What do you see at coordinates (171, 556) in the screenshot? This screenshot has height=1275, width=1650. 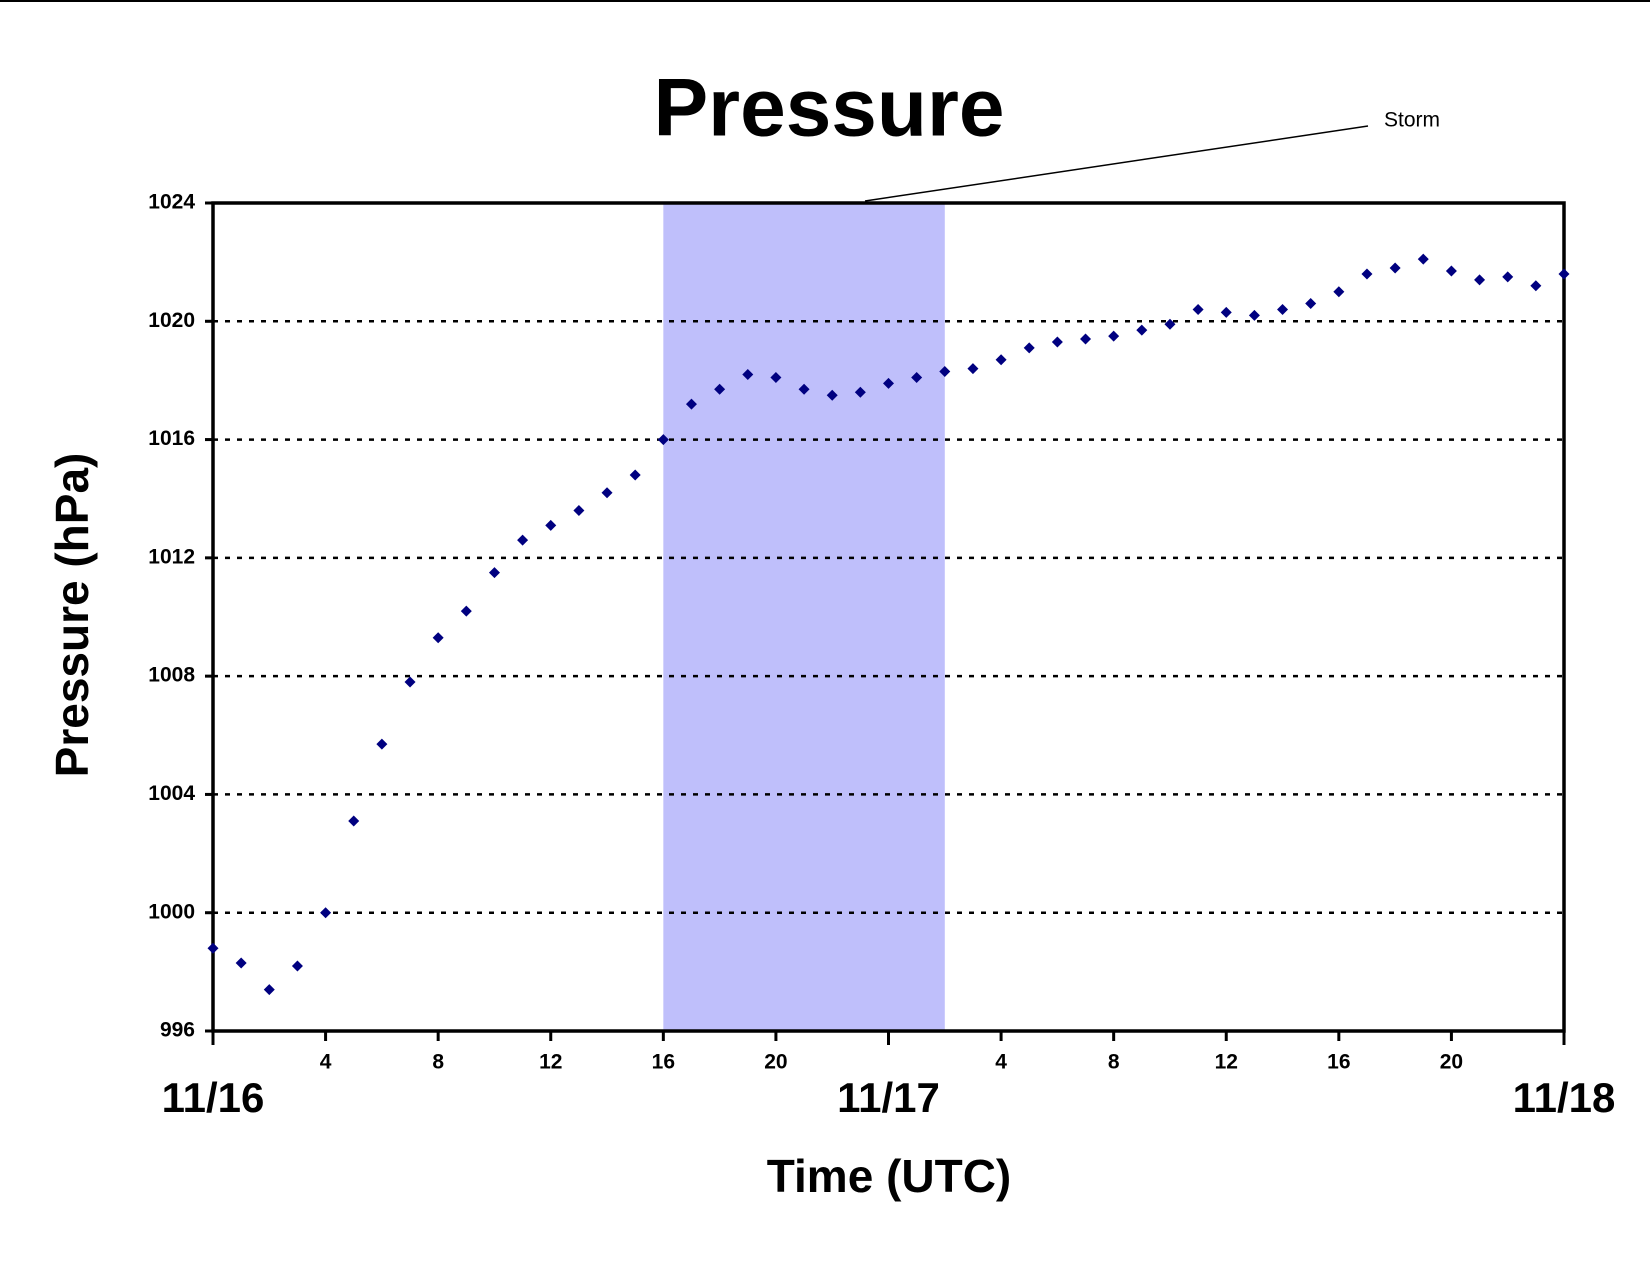 I see `y-tick-label: 1012` at bounding box center [171, 556].